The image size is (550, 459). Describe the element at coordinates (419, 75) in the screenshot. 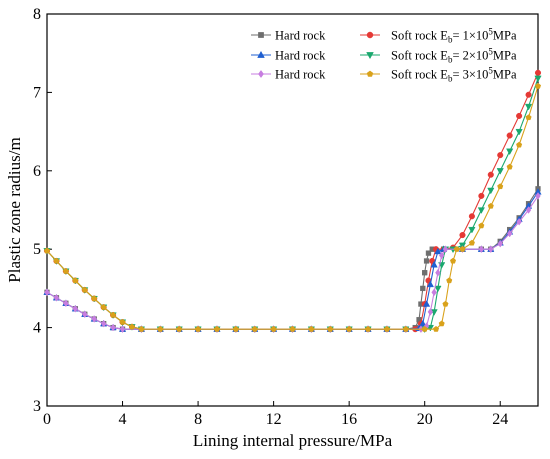

I see `legend-label-part: Soft rock E` at that location.